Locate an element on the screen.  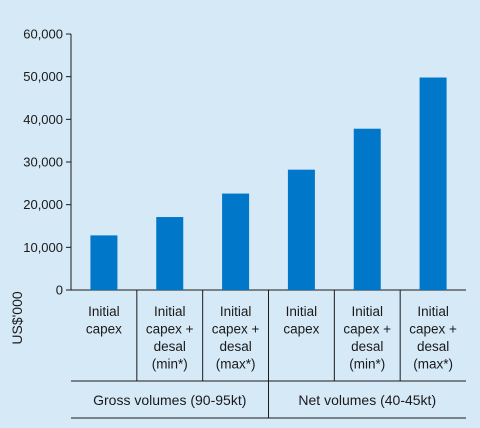
group-label: Gross volumes (90-95kt) is located at coordinates (169, 400).